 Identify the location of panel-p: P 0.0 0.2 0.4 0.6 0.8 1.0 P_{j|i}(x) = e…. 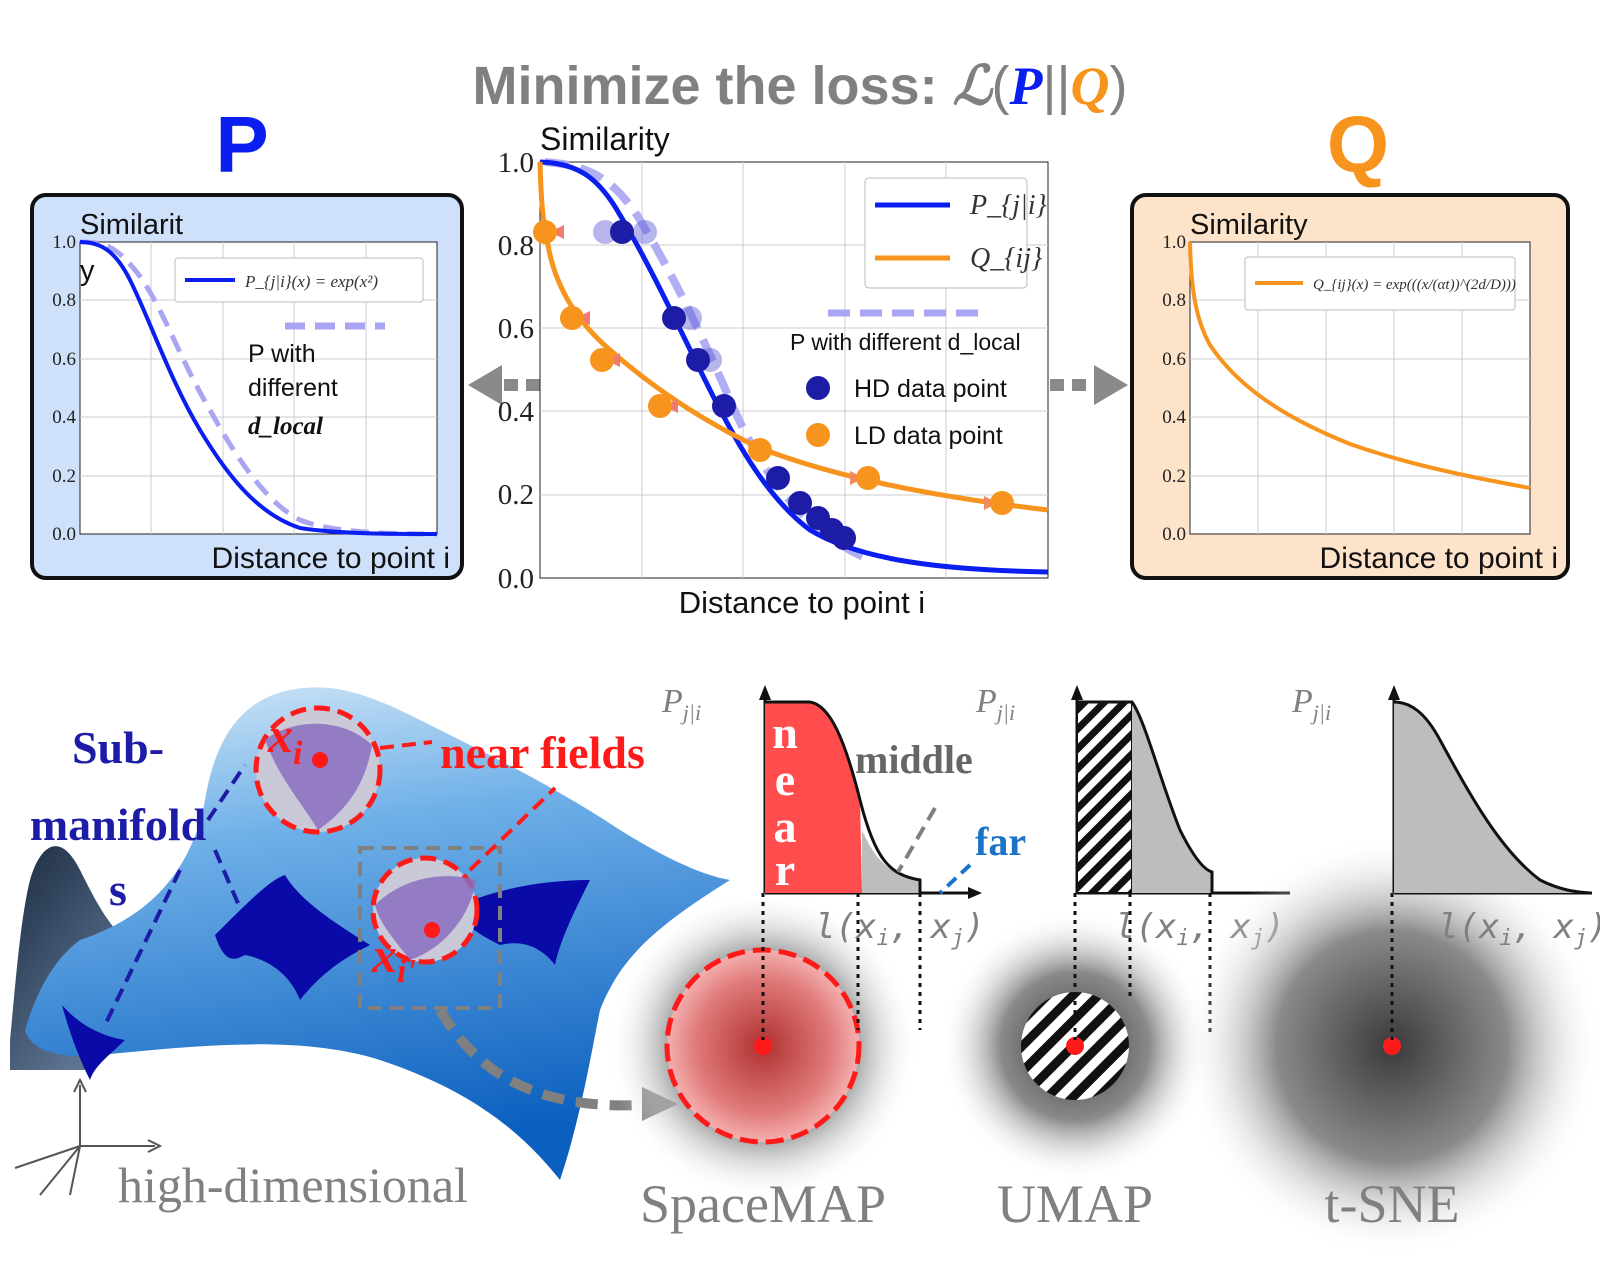
(247, 340).